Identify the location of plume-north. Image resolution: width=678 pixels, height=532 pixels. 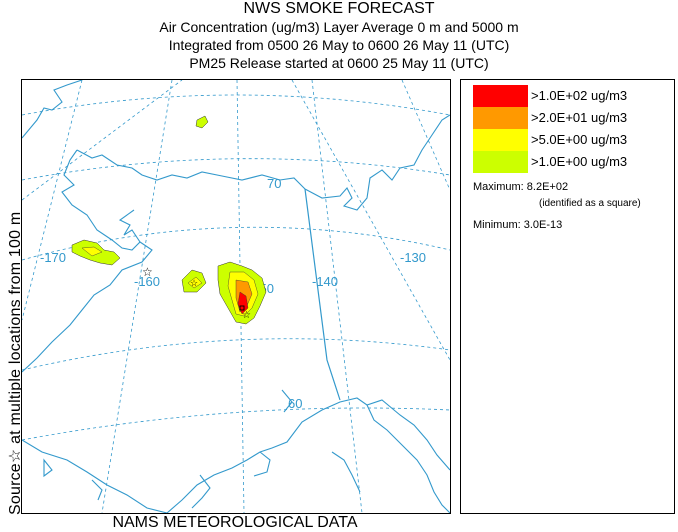
(202, 122).